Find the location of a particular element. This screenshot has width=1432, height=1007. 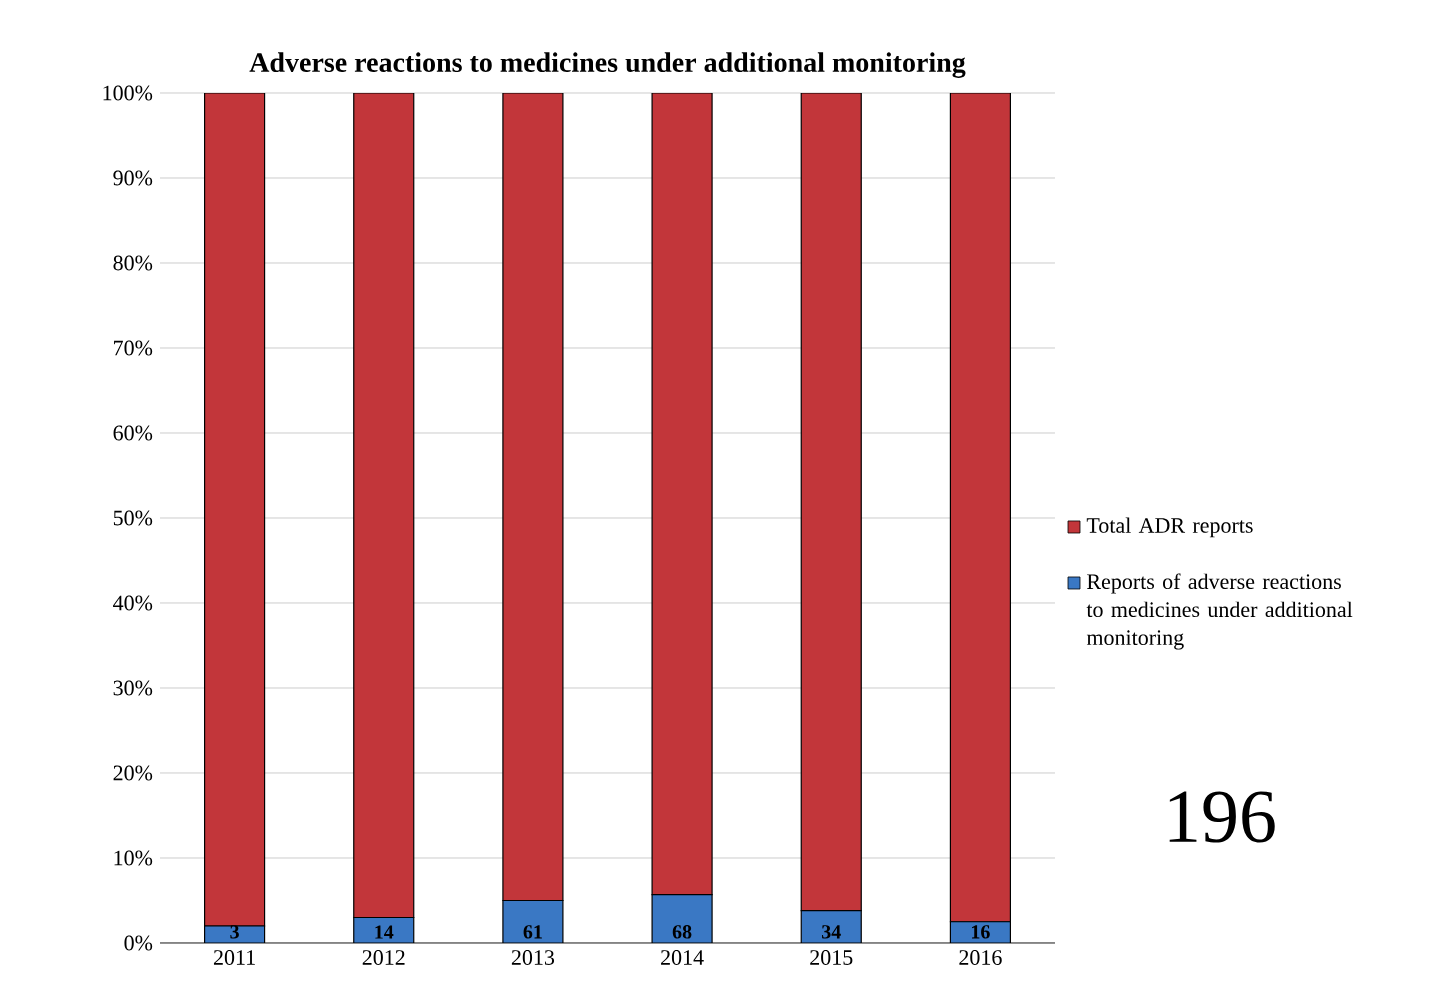

x-tick-label: 2015 is located at coordinates (831, 957).